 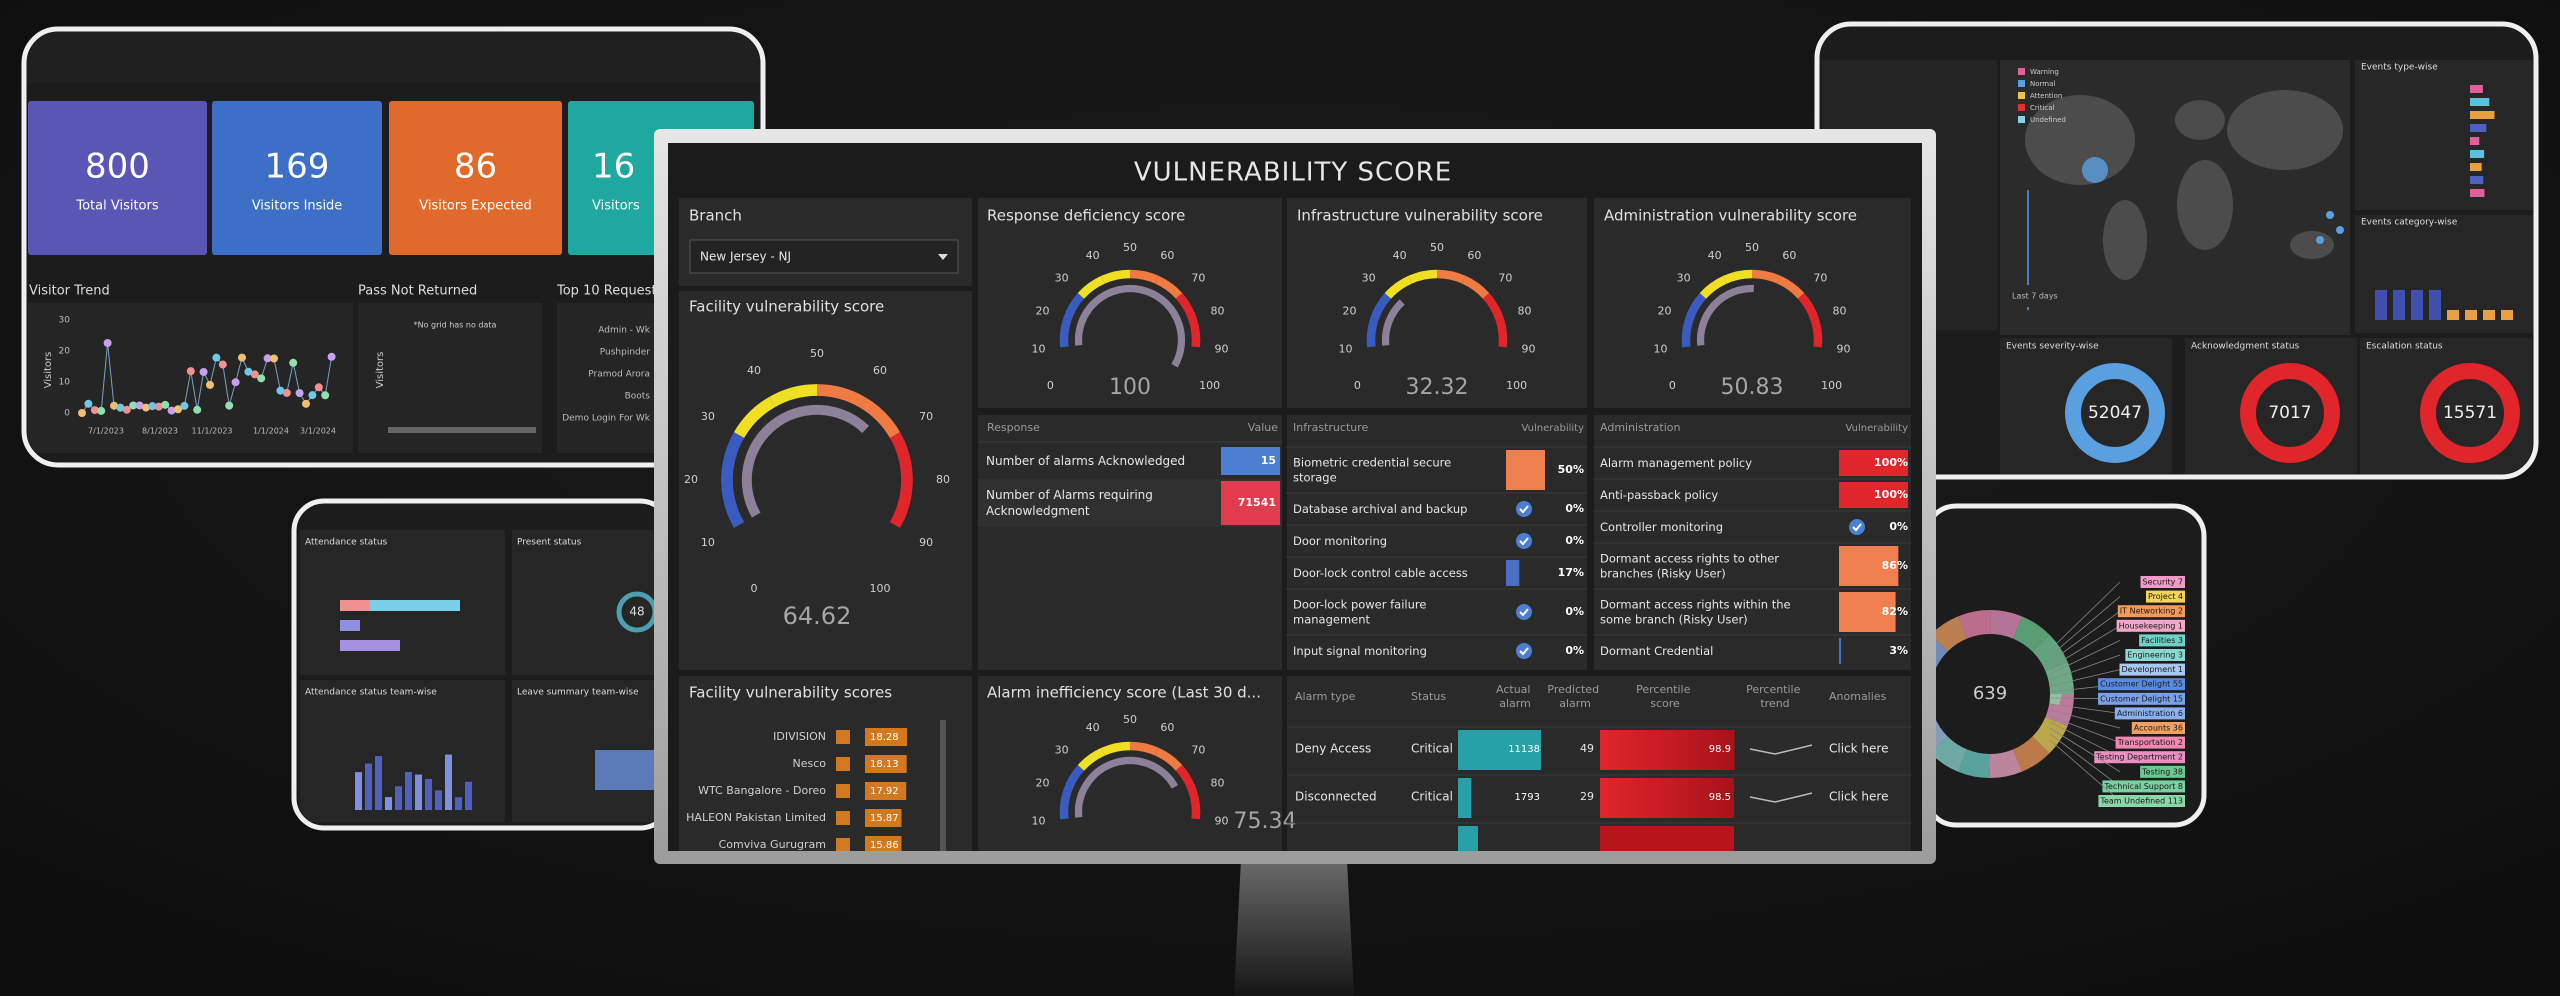 What do you see at coordinates (1775, 696) in the screenshot?
I see `table-header: Percentile trend` at bounding box center [1775, 696].